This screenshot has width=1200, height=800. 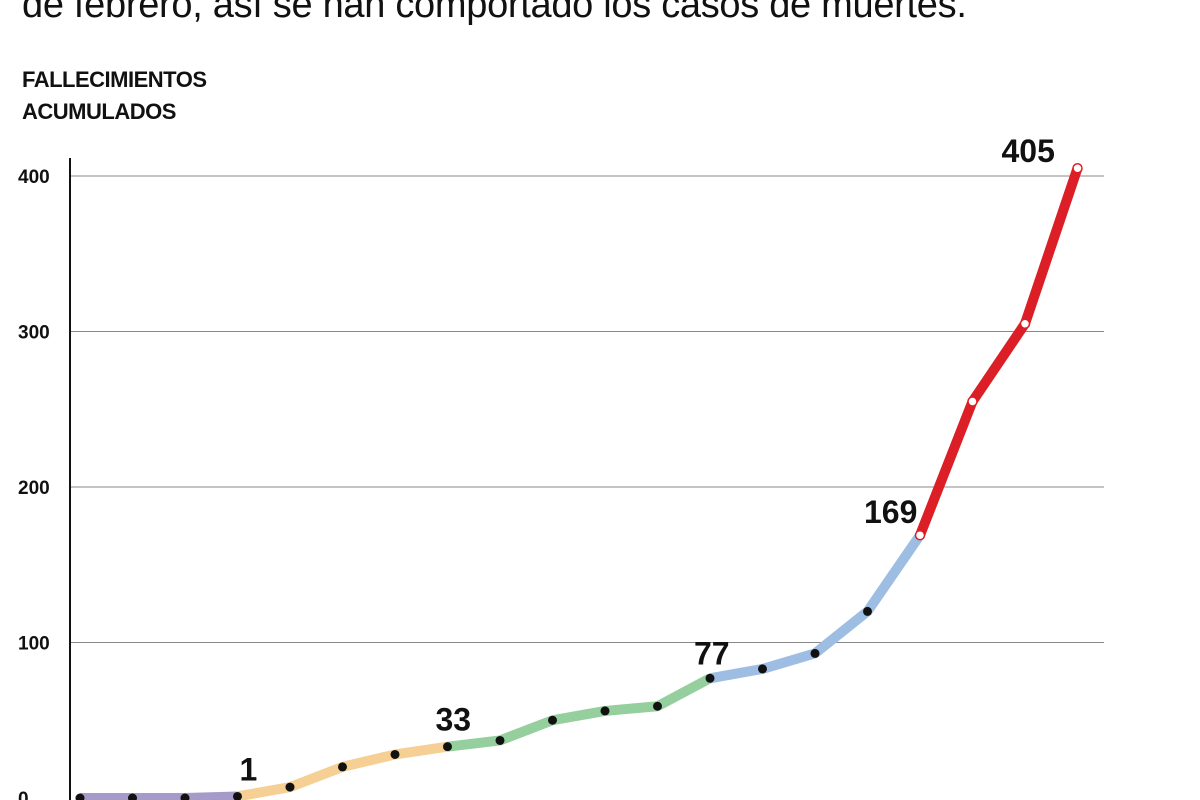 What do you see at coordinates (712, 653) in the screenshot?
I see `data-label-77: 77` at bounding box center [712, 653].